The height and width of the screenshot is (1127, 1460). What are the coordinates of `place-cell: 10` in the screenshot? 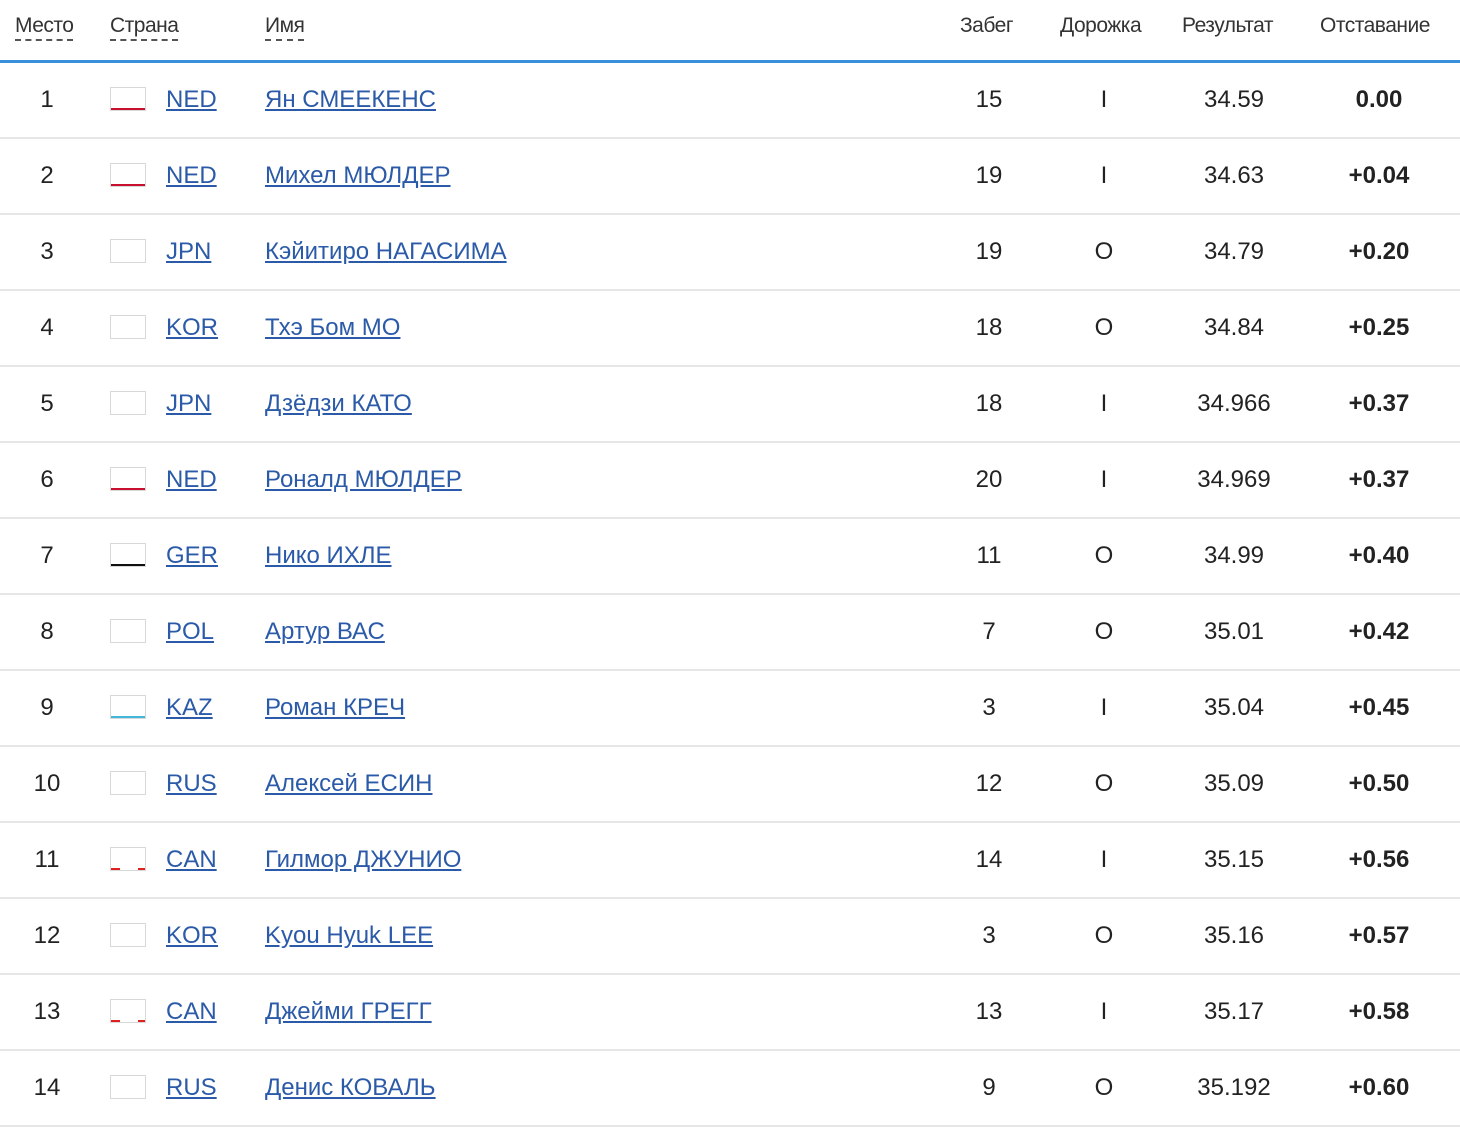 It's located at (47, 783).